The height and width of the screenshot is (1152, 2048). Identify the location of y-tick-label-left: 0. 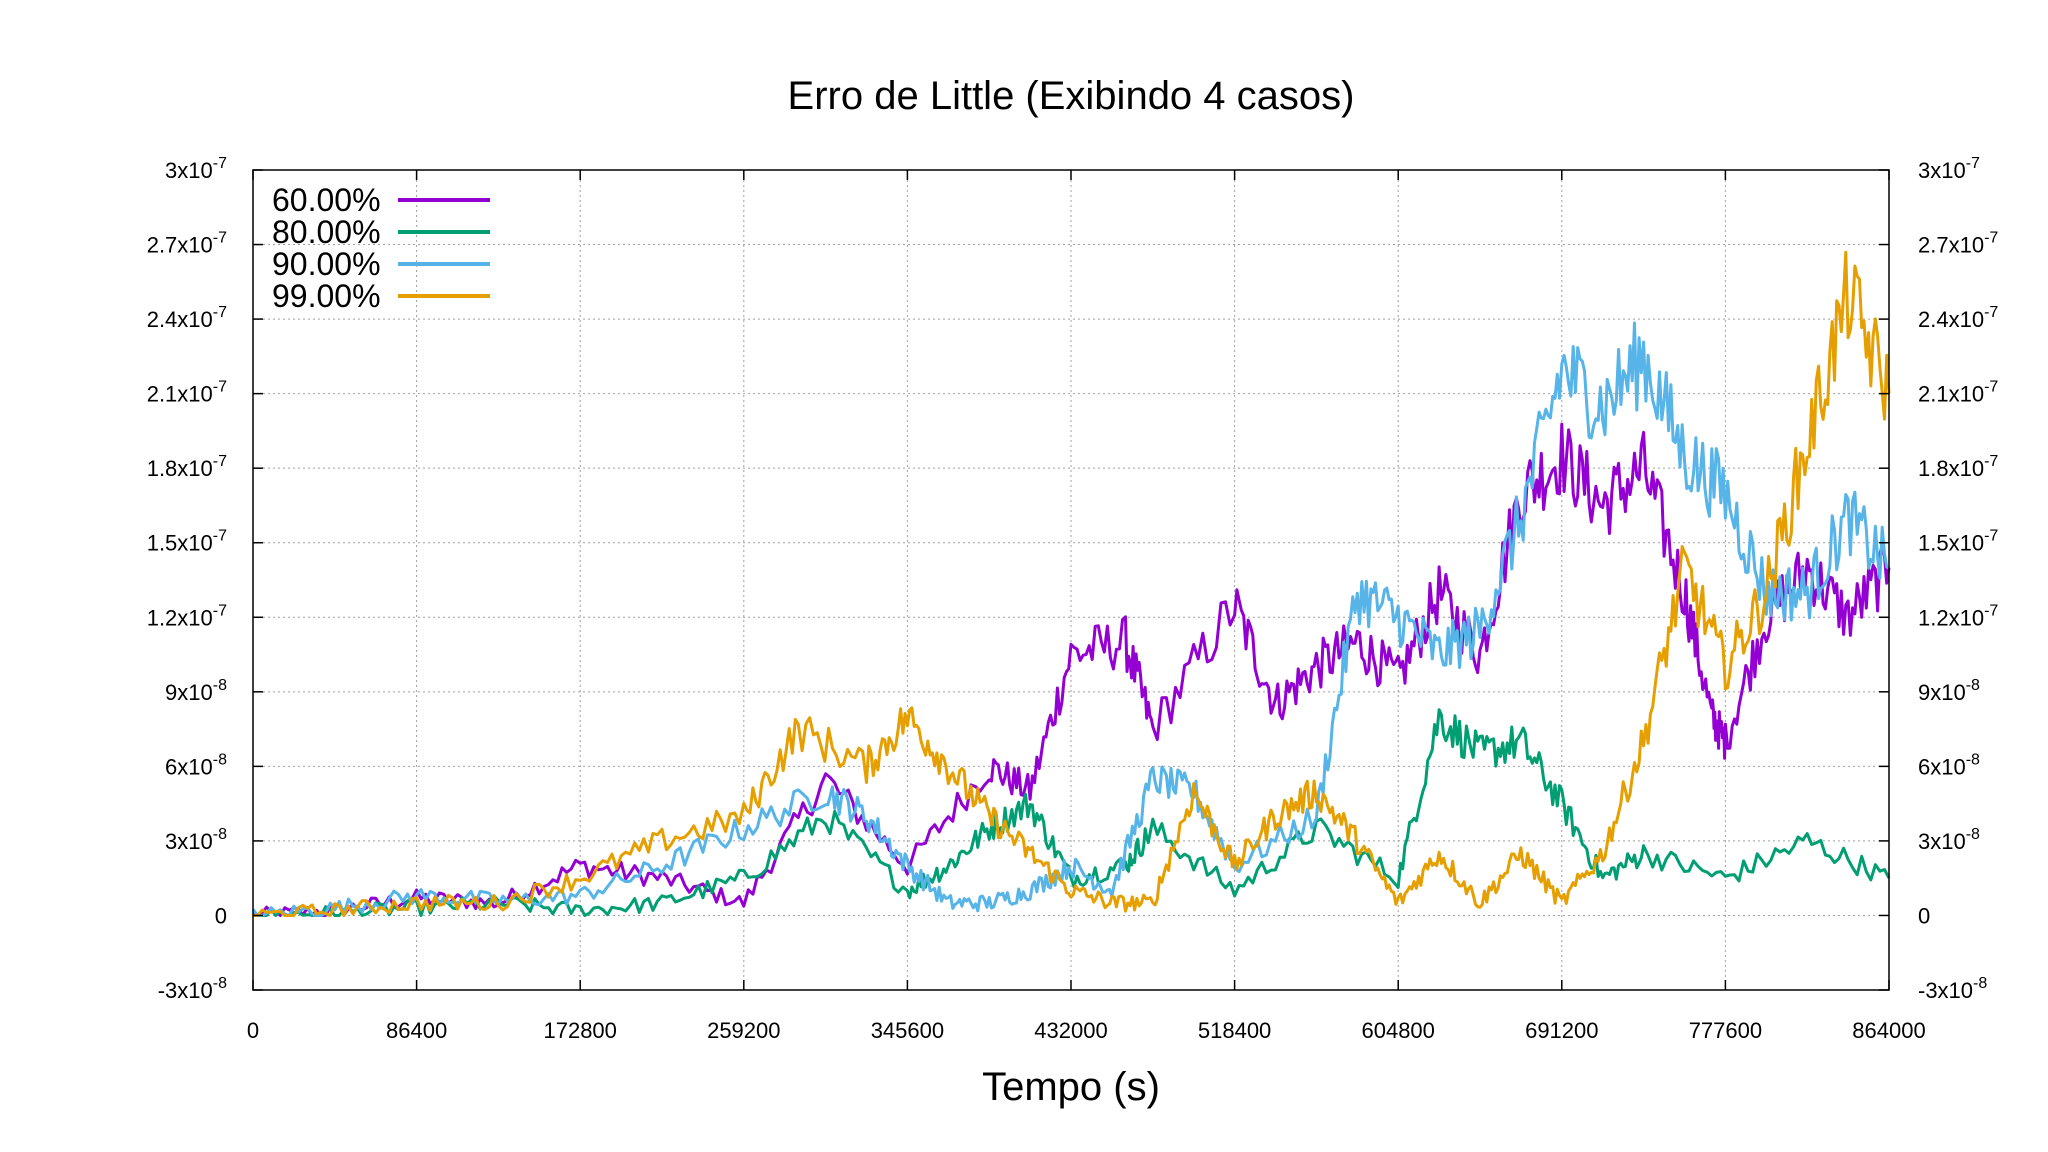
(221, 915).